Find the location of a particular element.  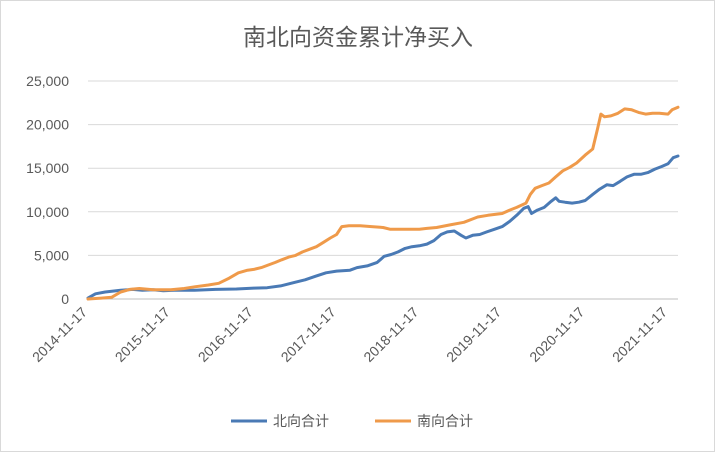

legend-label-1: 北向合计 is located at coordinates (301, 422).